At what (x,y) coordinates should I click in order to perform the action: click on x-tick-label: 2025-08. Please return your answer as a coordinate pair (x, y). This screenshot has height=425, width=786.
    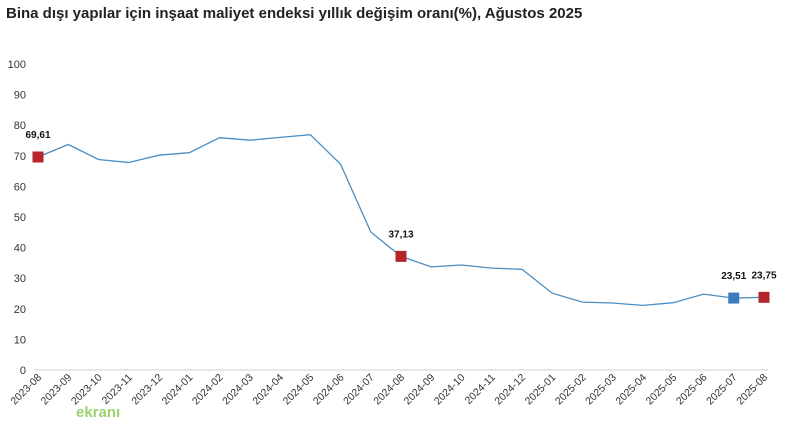
    Looking at the image, I should click on (752, 390).